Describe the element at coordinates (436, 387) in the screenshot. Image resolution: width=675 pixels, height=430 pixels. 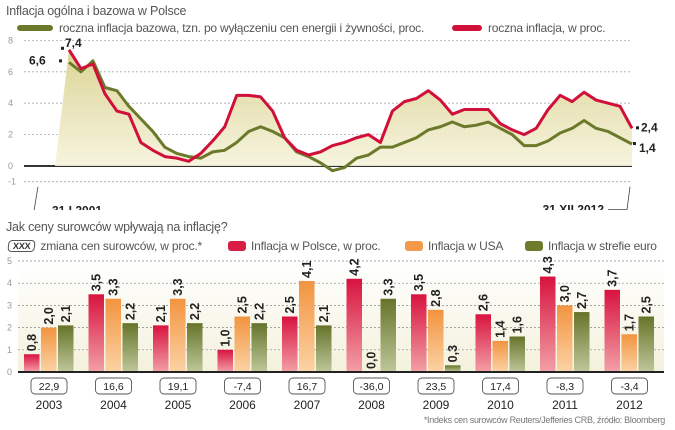
I see `commodity-change-value: 23,5` at that location.